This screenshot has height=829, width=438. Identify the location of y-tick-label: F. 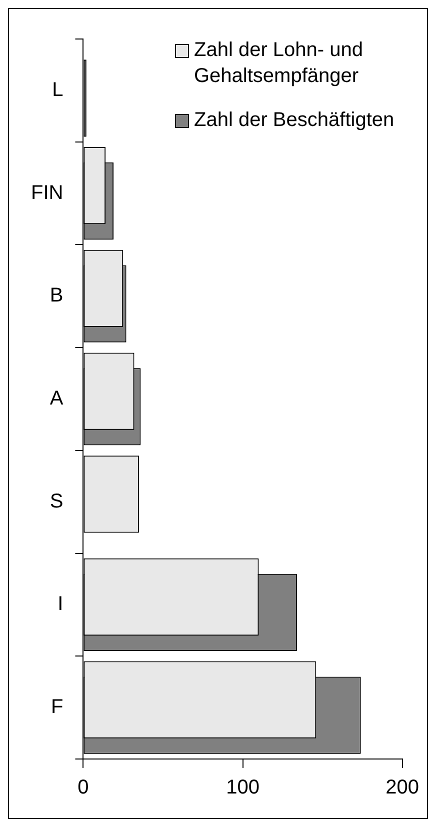
(57, 707).